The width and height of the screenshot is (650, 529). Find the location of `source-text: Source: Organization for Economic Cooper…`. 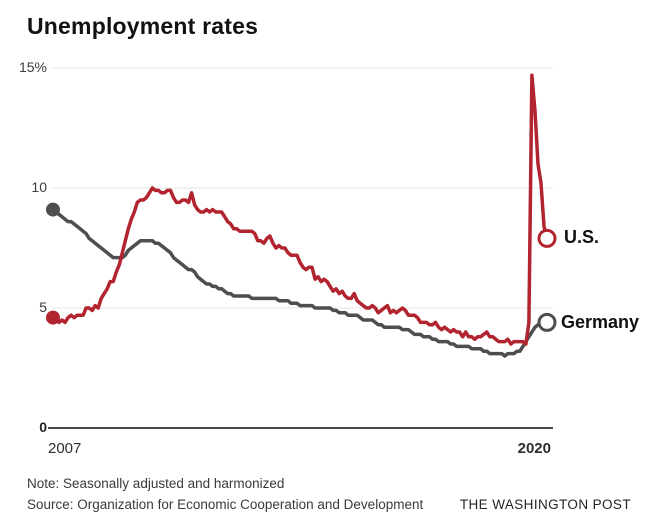

source-text: Source: Organization for Economic Cooper… is located at coordinates (225, 504).